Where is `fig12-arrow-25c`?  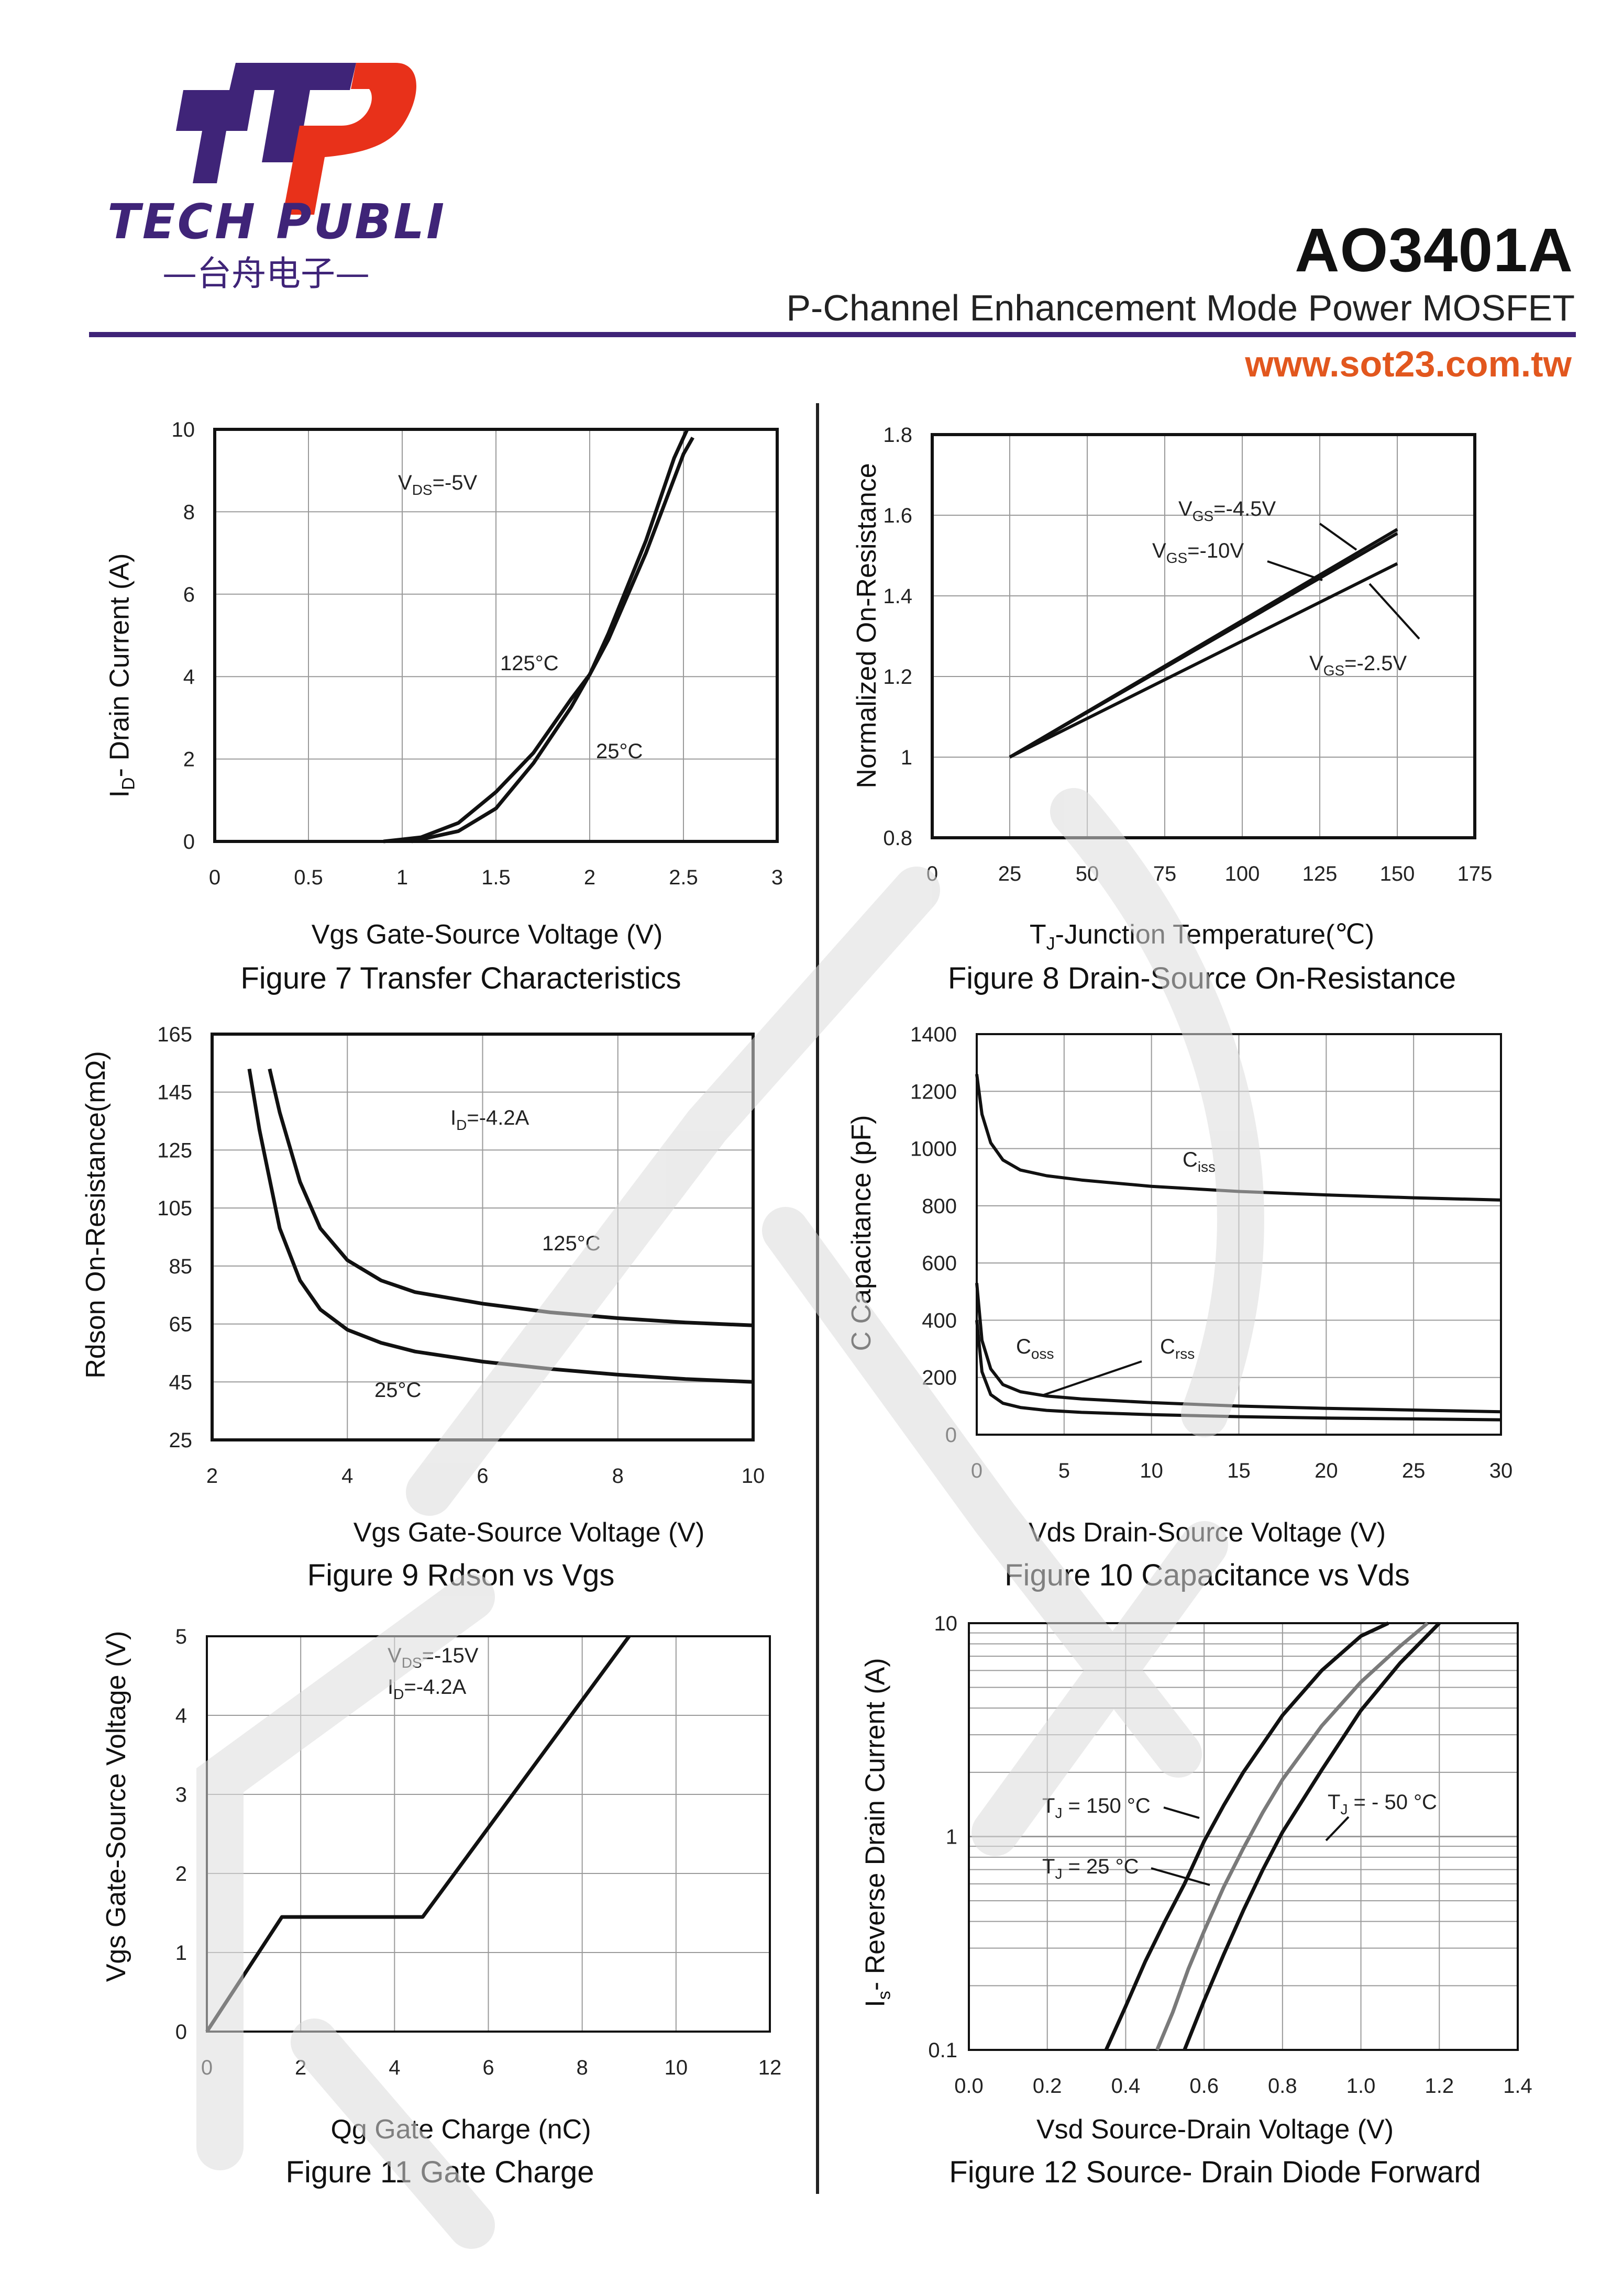 fig12-arrow-25c is located at coordinates (1180, 1876).